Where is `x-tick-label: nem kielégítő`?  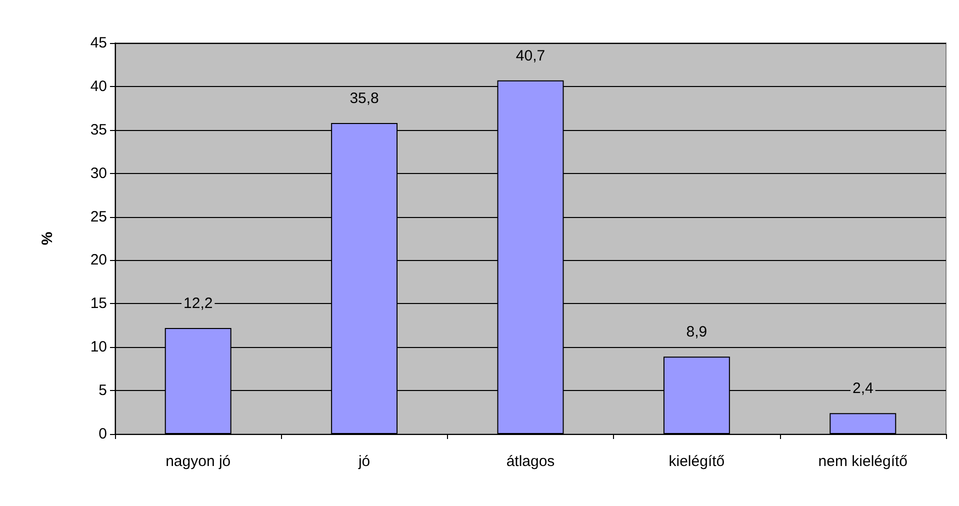
x-tick-label: nem kielégítő is located at coordinates (863, 461).